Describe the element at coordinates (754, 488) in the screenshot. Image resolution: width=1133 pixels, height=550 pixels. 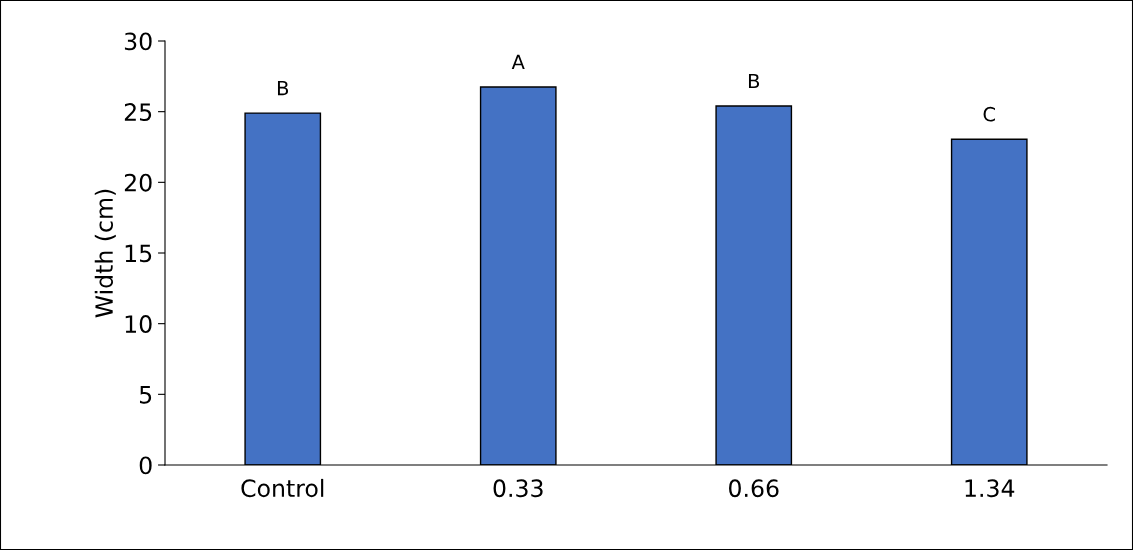
I see `x-tick-label: 0.66` at that location.